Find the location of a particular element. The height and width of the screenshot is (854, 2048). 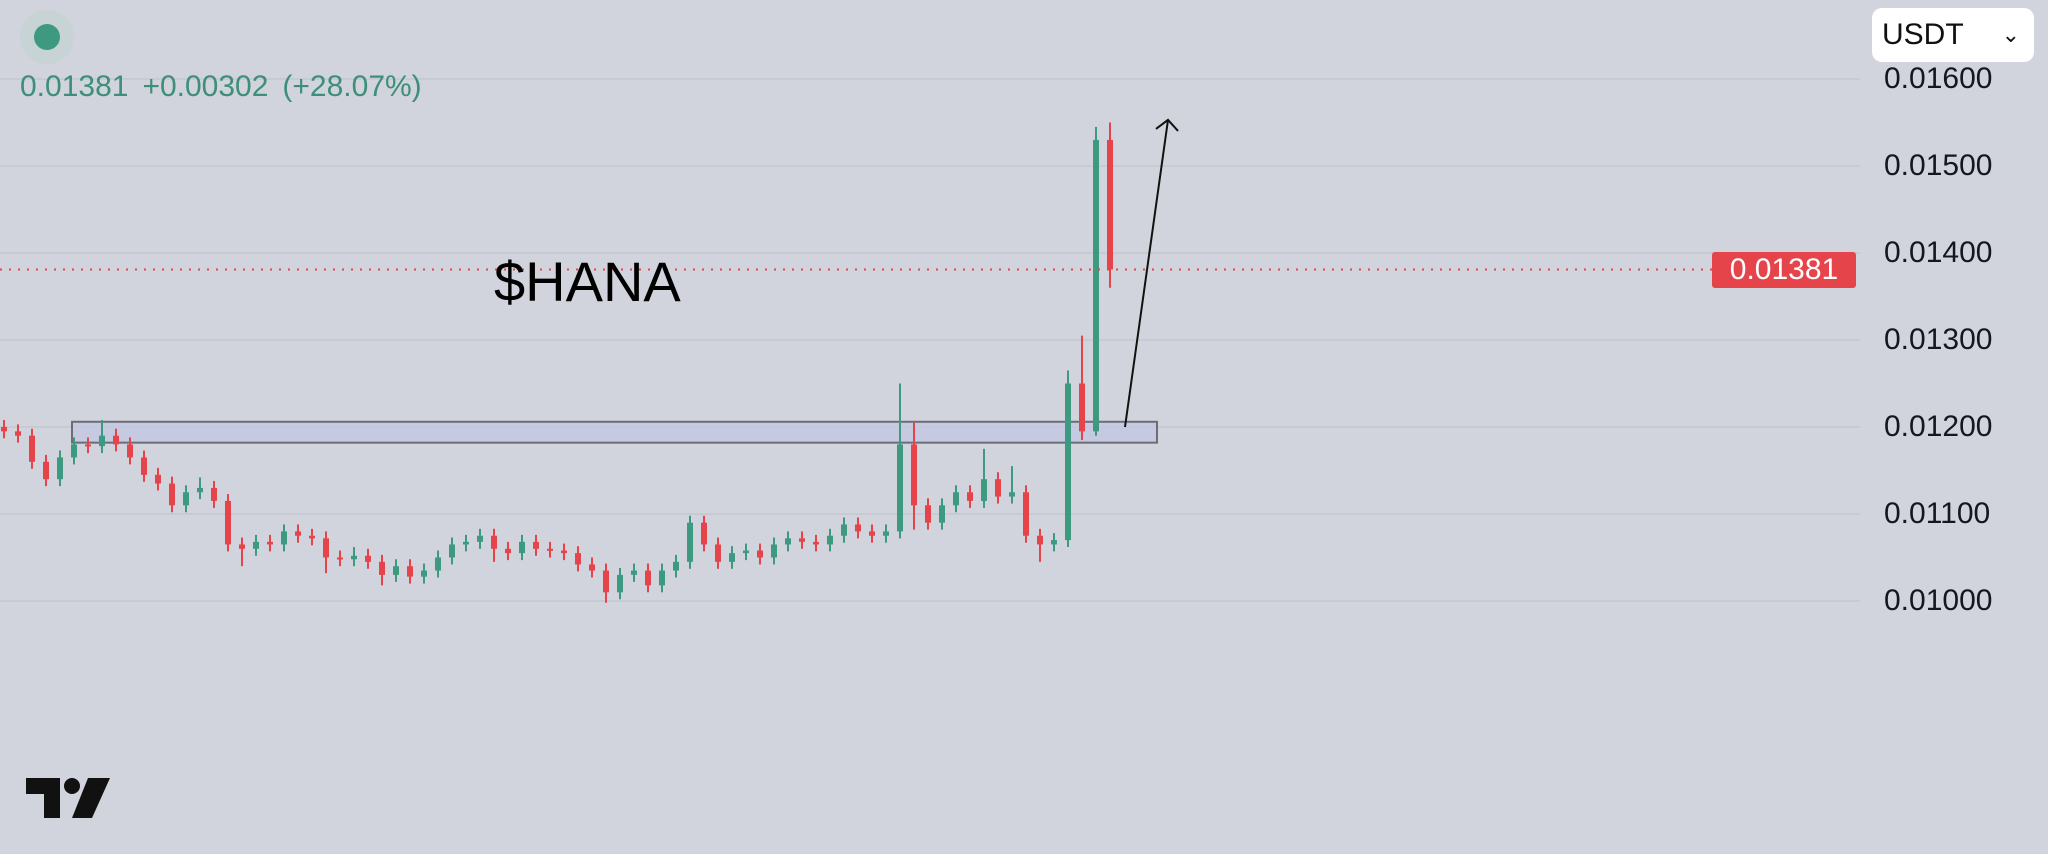

support-zone-rect is located at coordinates (614, 432).